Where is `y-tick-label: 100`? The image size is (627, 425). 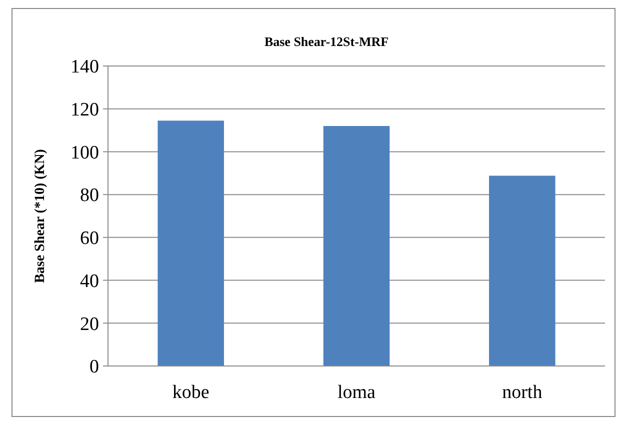
y-tick-label: 100 is located at coordinates (84, 153).